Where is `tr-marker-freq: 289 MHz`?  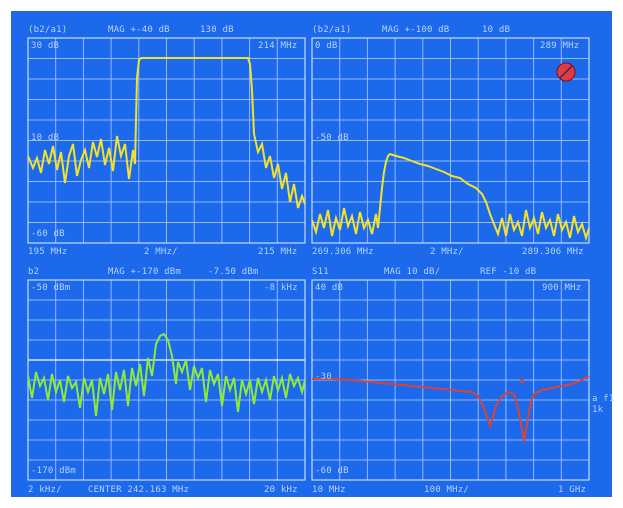 tr-marker-freq: 289 MHz is located at coordinates (560, 46).